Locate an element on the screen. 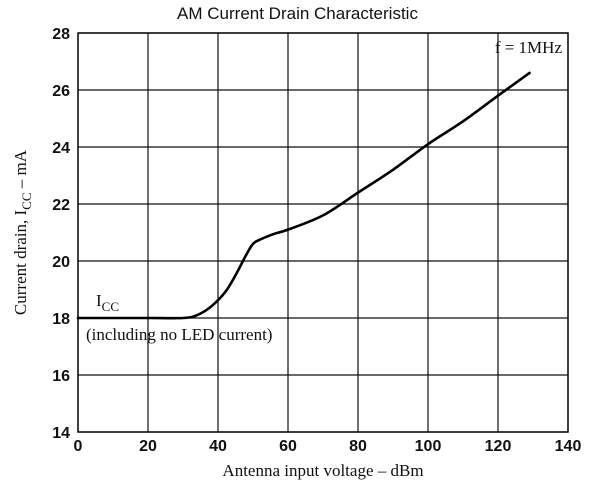 The width and height of the screenshot is (595, 483). x-tick-label: 120 is located at coordinates (498, 446).